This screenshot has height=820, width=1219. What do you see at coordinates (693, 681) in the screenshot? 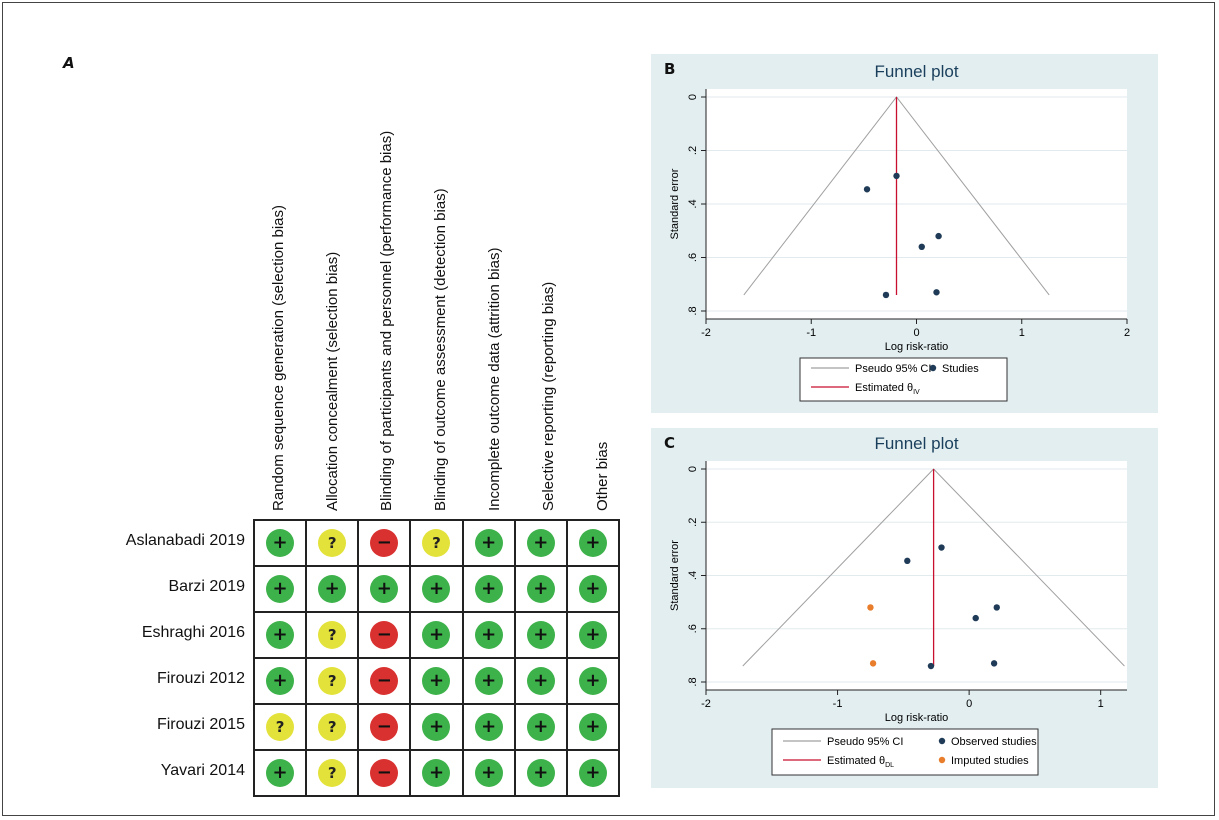
I see `y-tick-label: .8` at bounding box center [693, 681].